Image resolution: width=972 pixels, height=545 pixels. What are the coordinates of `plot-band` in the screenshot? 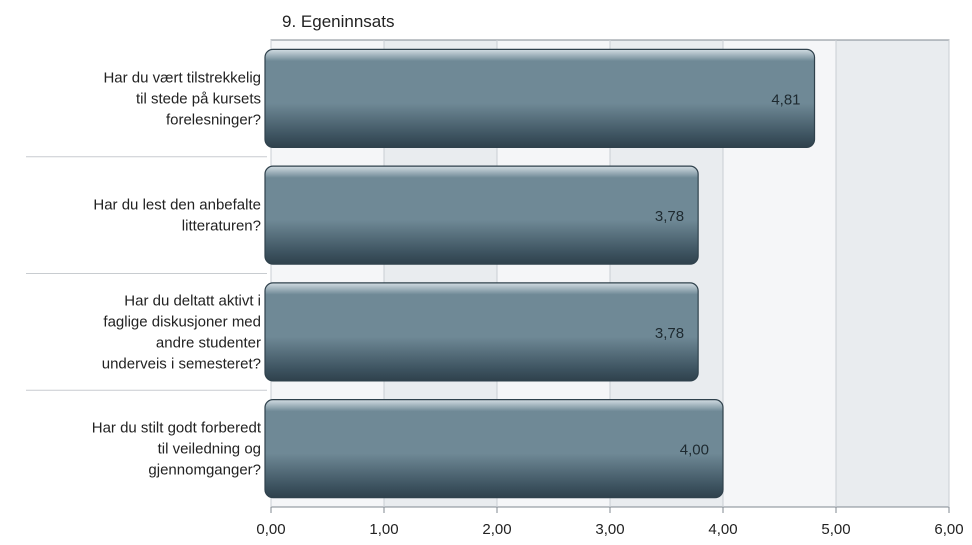 It's located at (892, 273).